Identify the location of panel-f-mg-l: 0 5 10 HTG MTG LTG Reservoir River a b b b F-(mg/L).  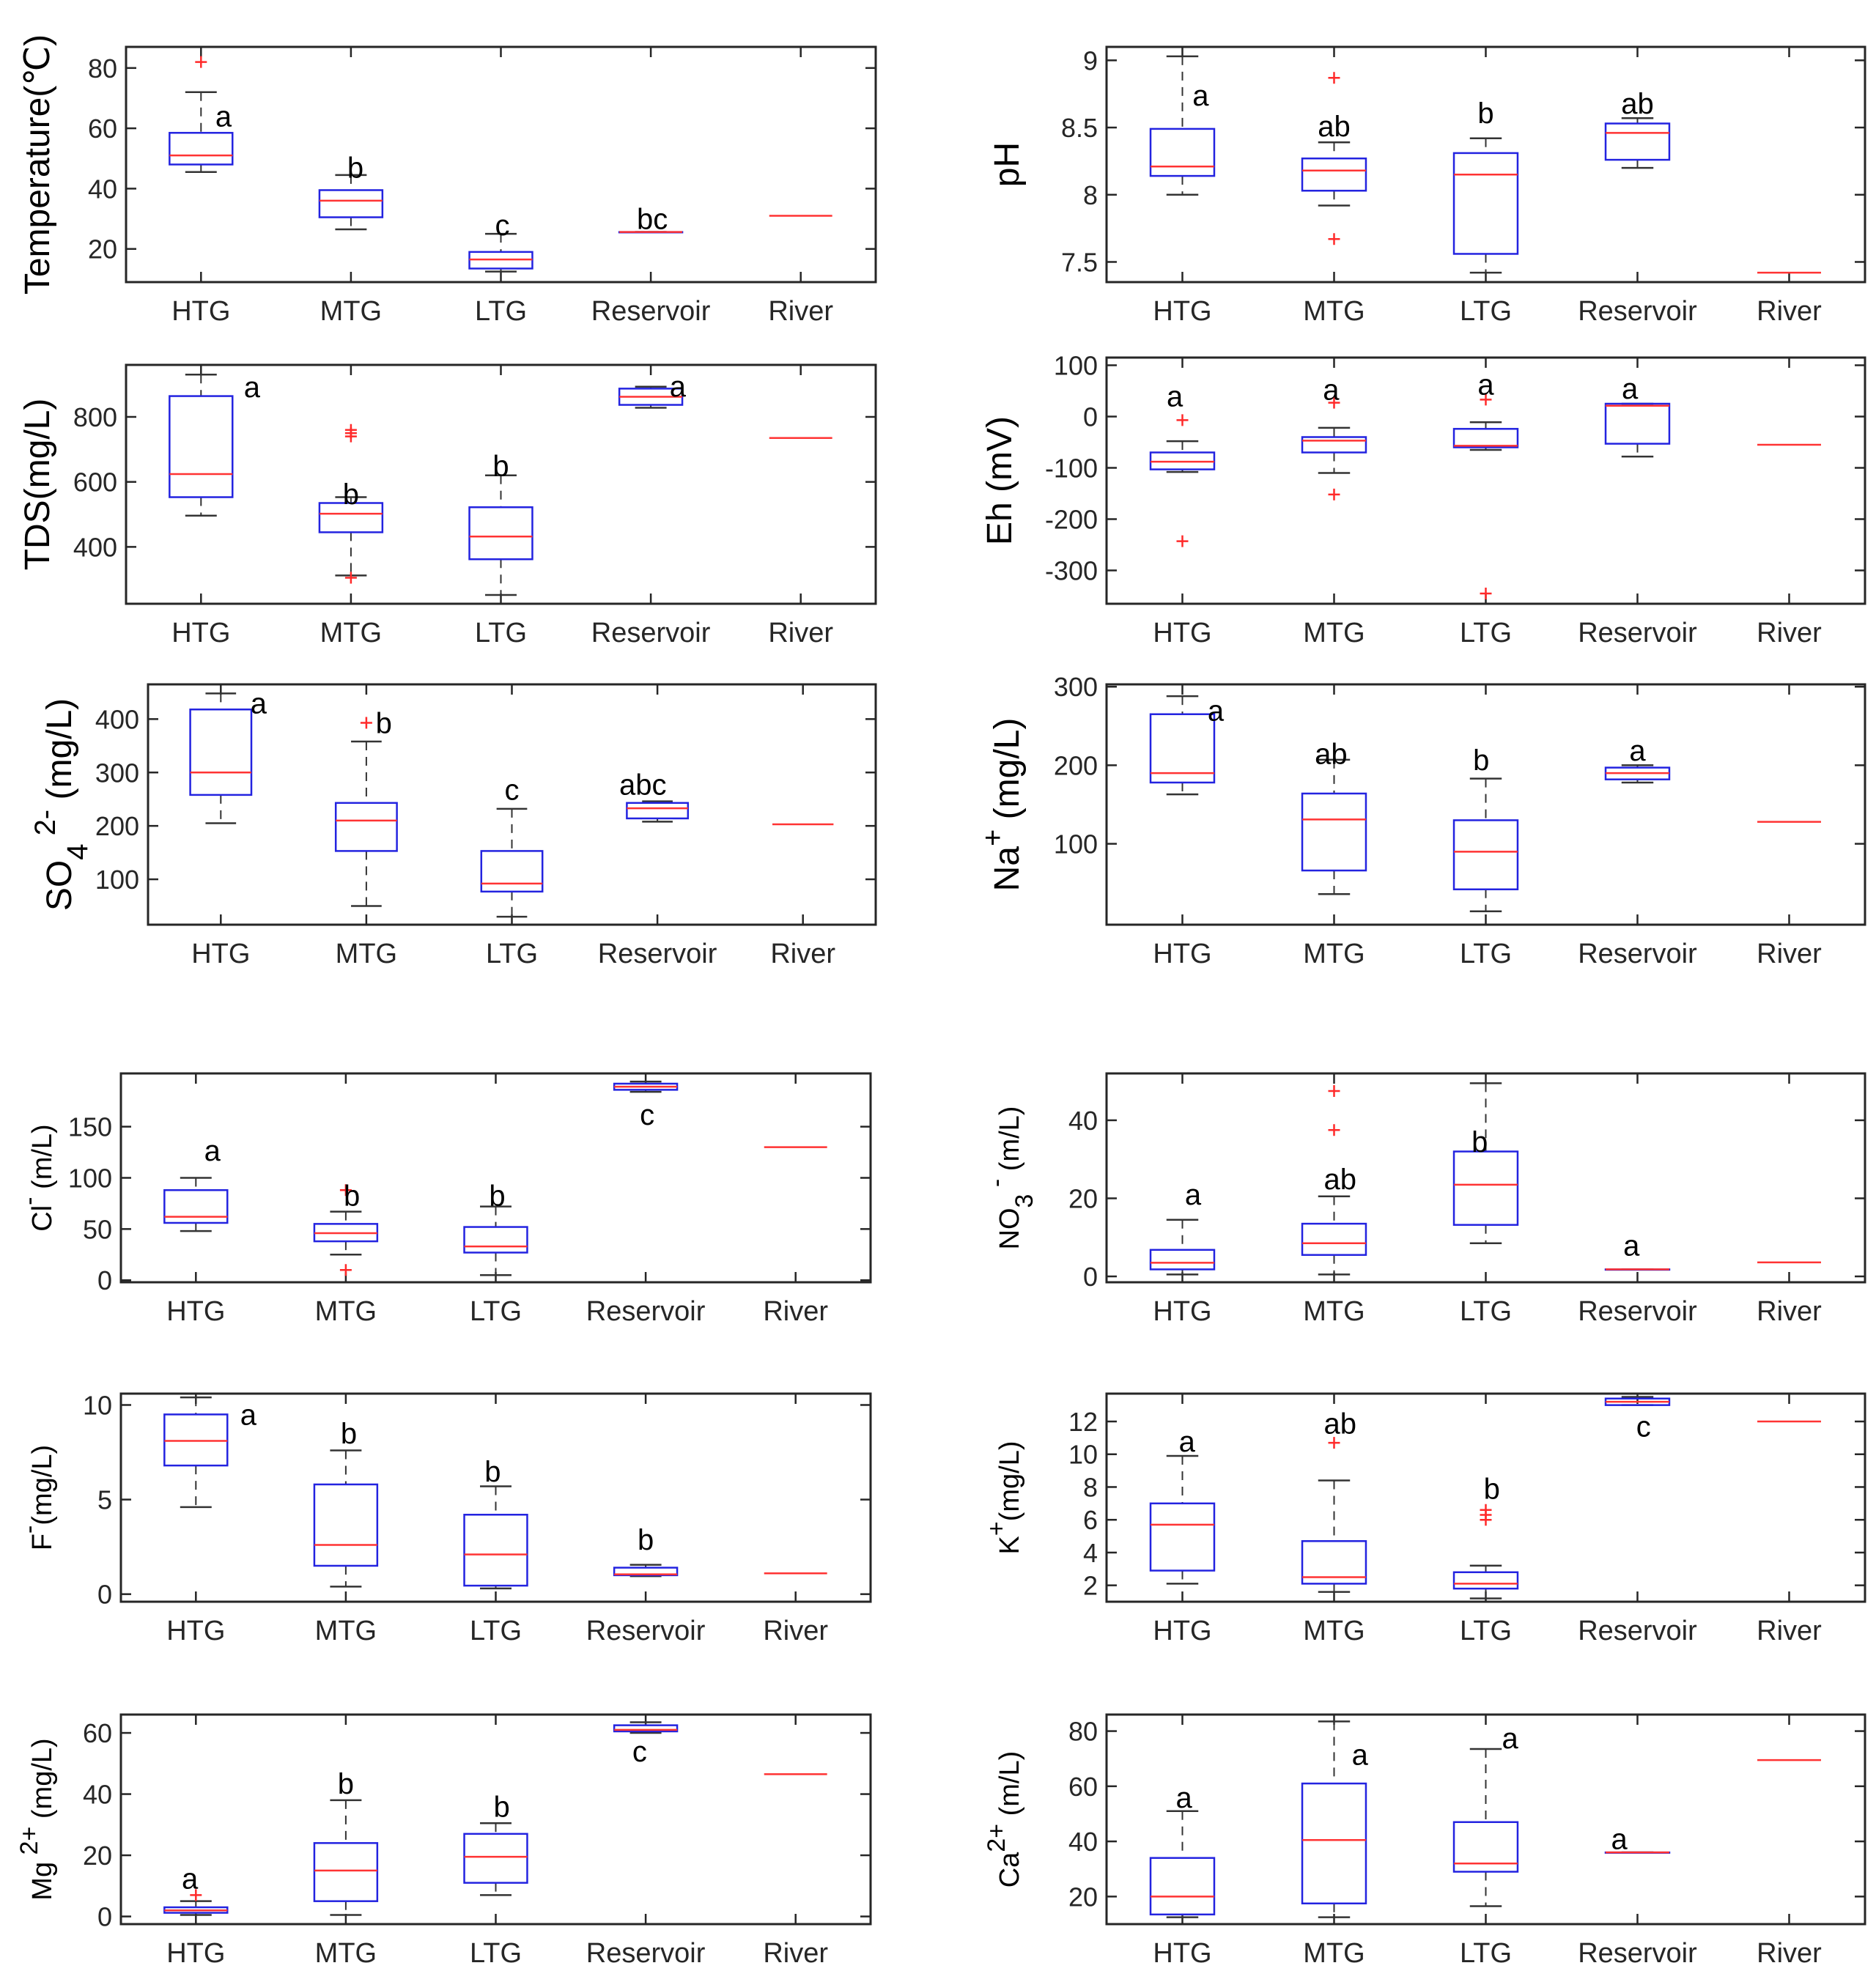
(443, 1518).